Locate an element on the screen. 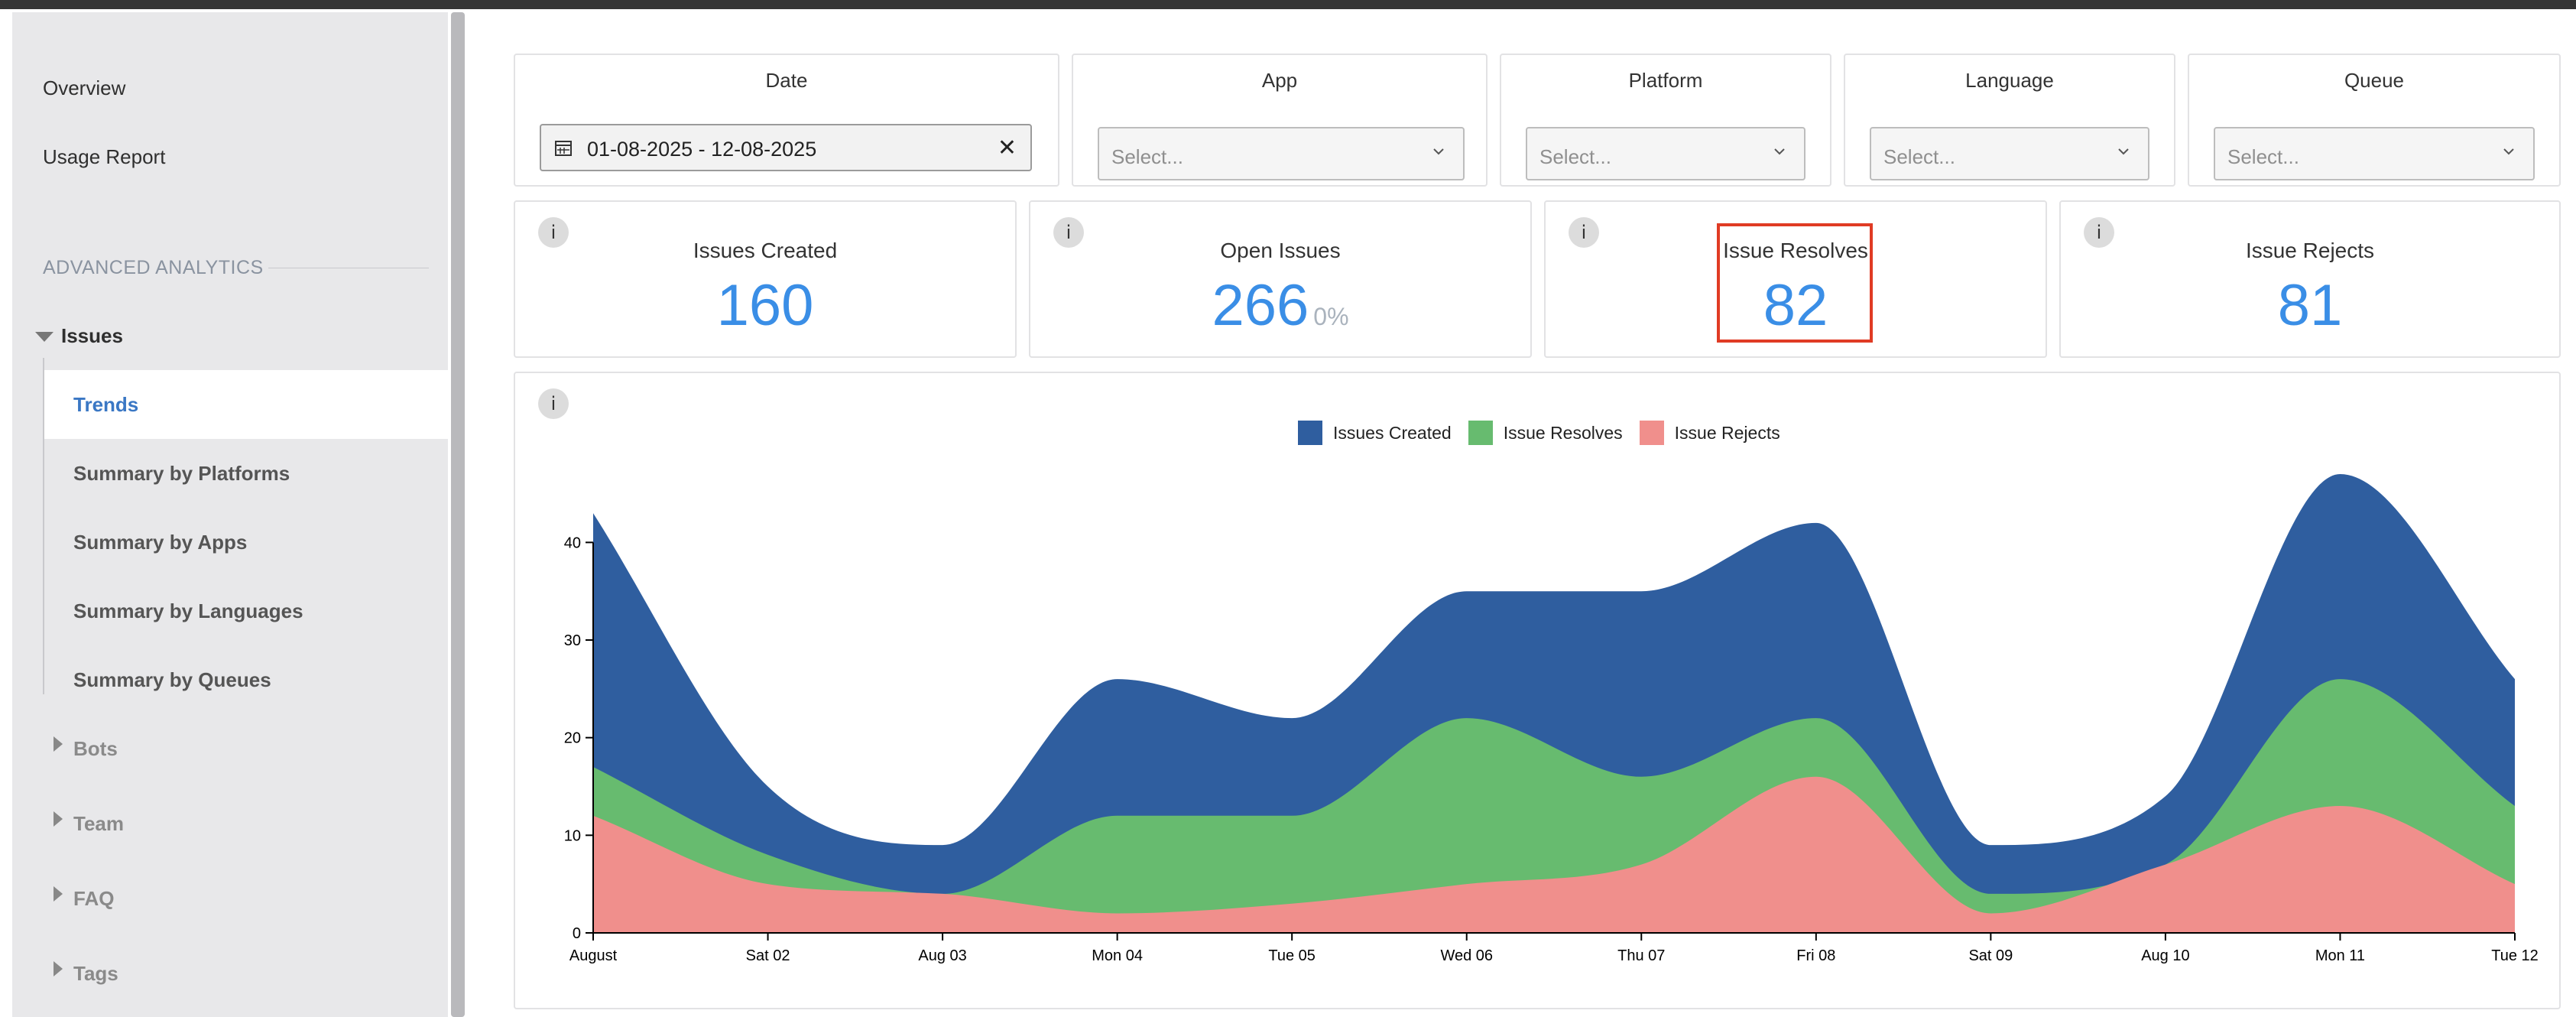 Image resolution: width=2576 pixels, height=1017 pixels. date-range-input: 01-08-2025 - 12-08-2025 ✕ is located at coordinates (786, 147).